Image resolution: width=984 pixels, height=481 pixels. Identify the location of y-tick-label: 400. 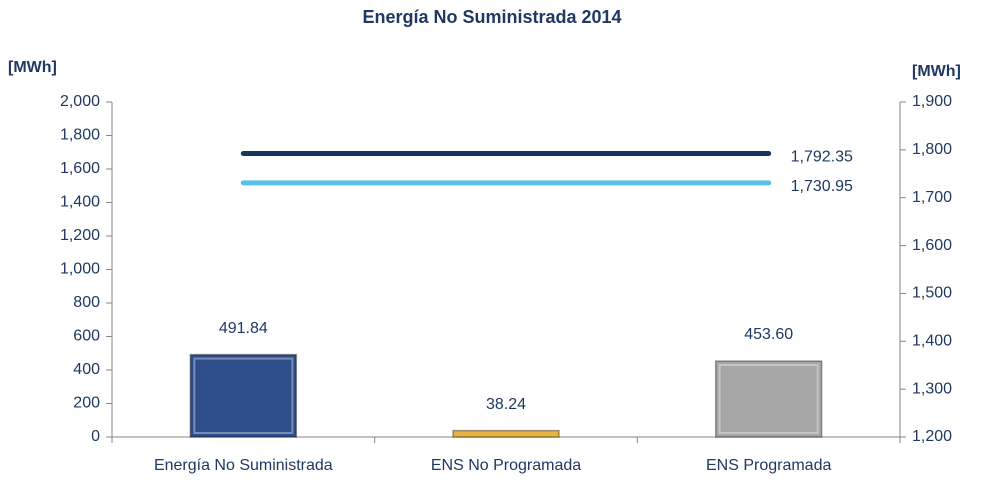
(86, 369).